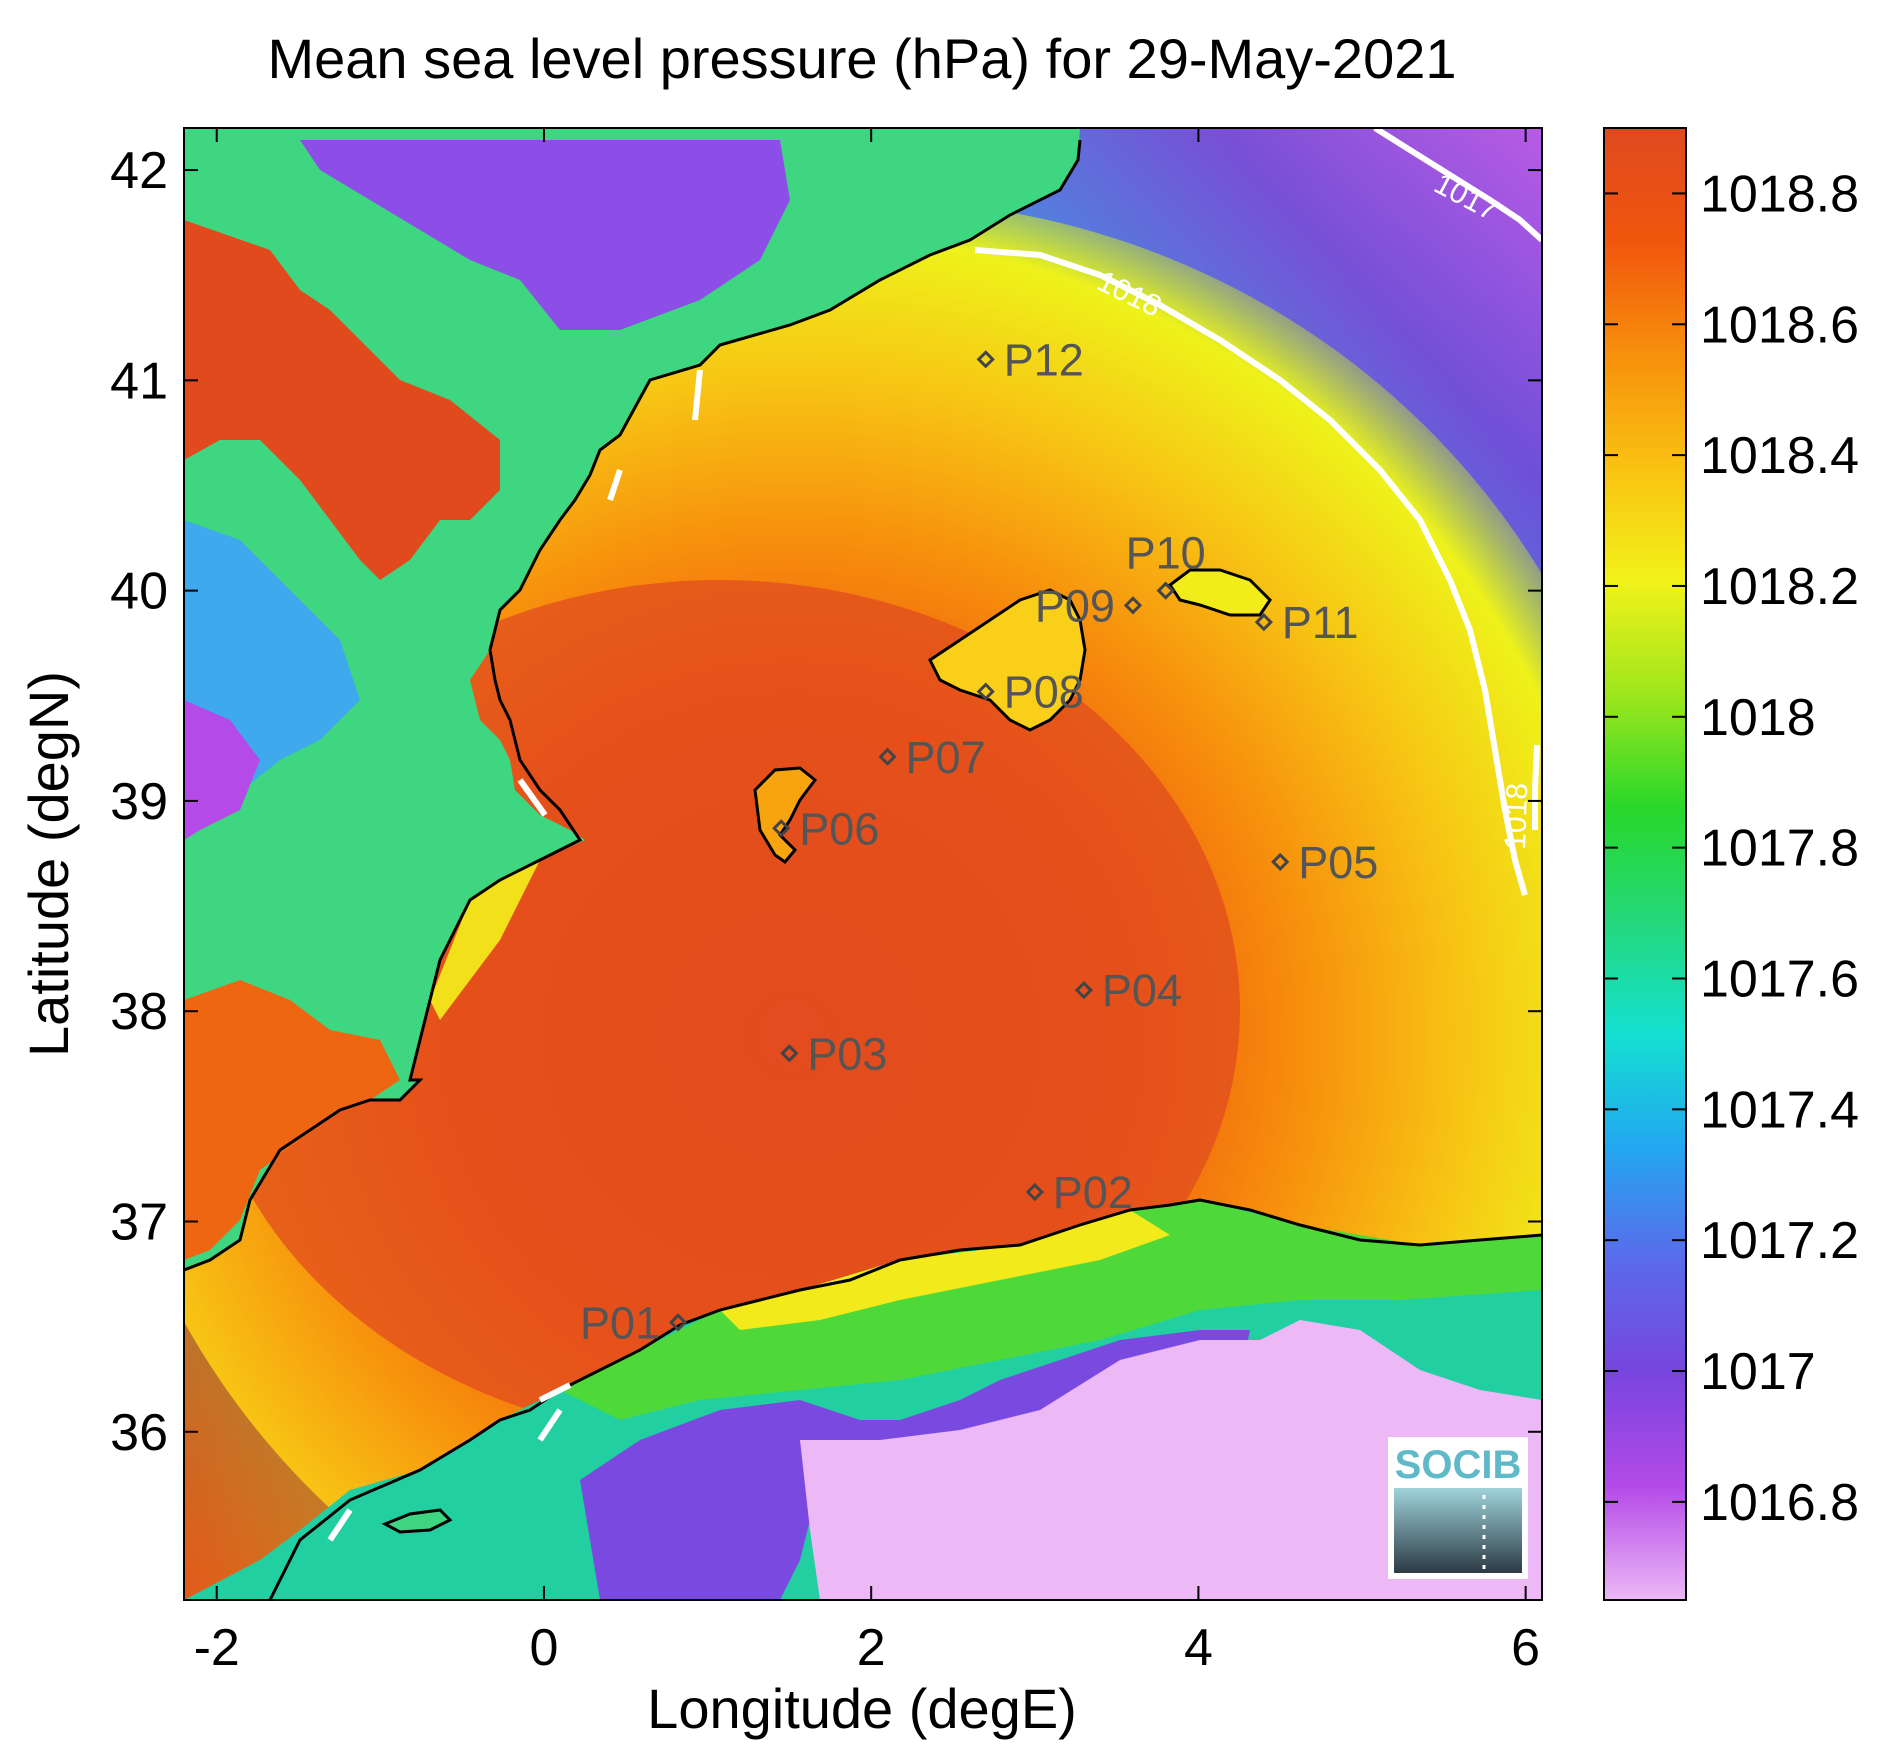 Image resolution: width=1904 pixels, height=1758 pixels. Describe the element at coordinates (1166, 553) in the screenshot. I see `station-label: P10` at that location.